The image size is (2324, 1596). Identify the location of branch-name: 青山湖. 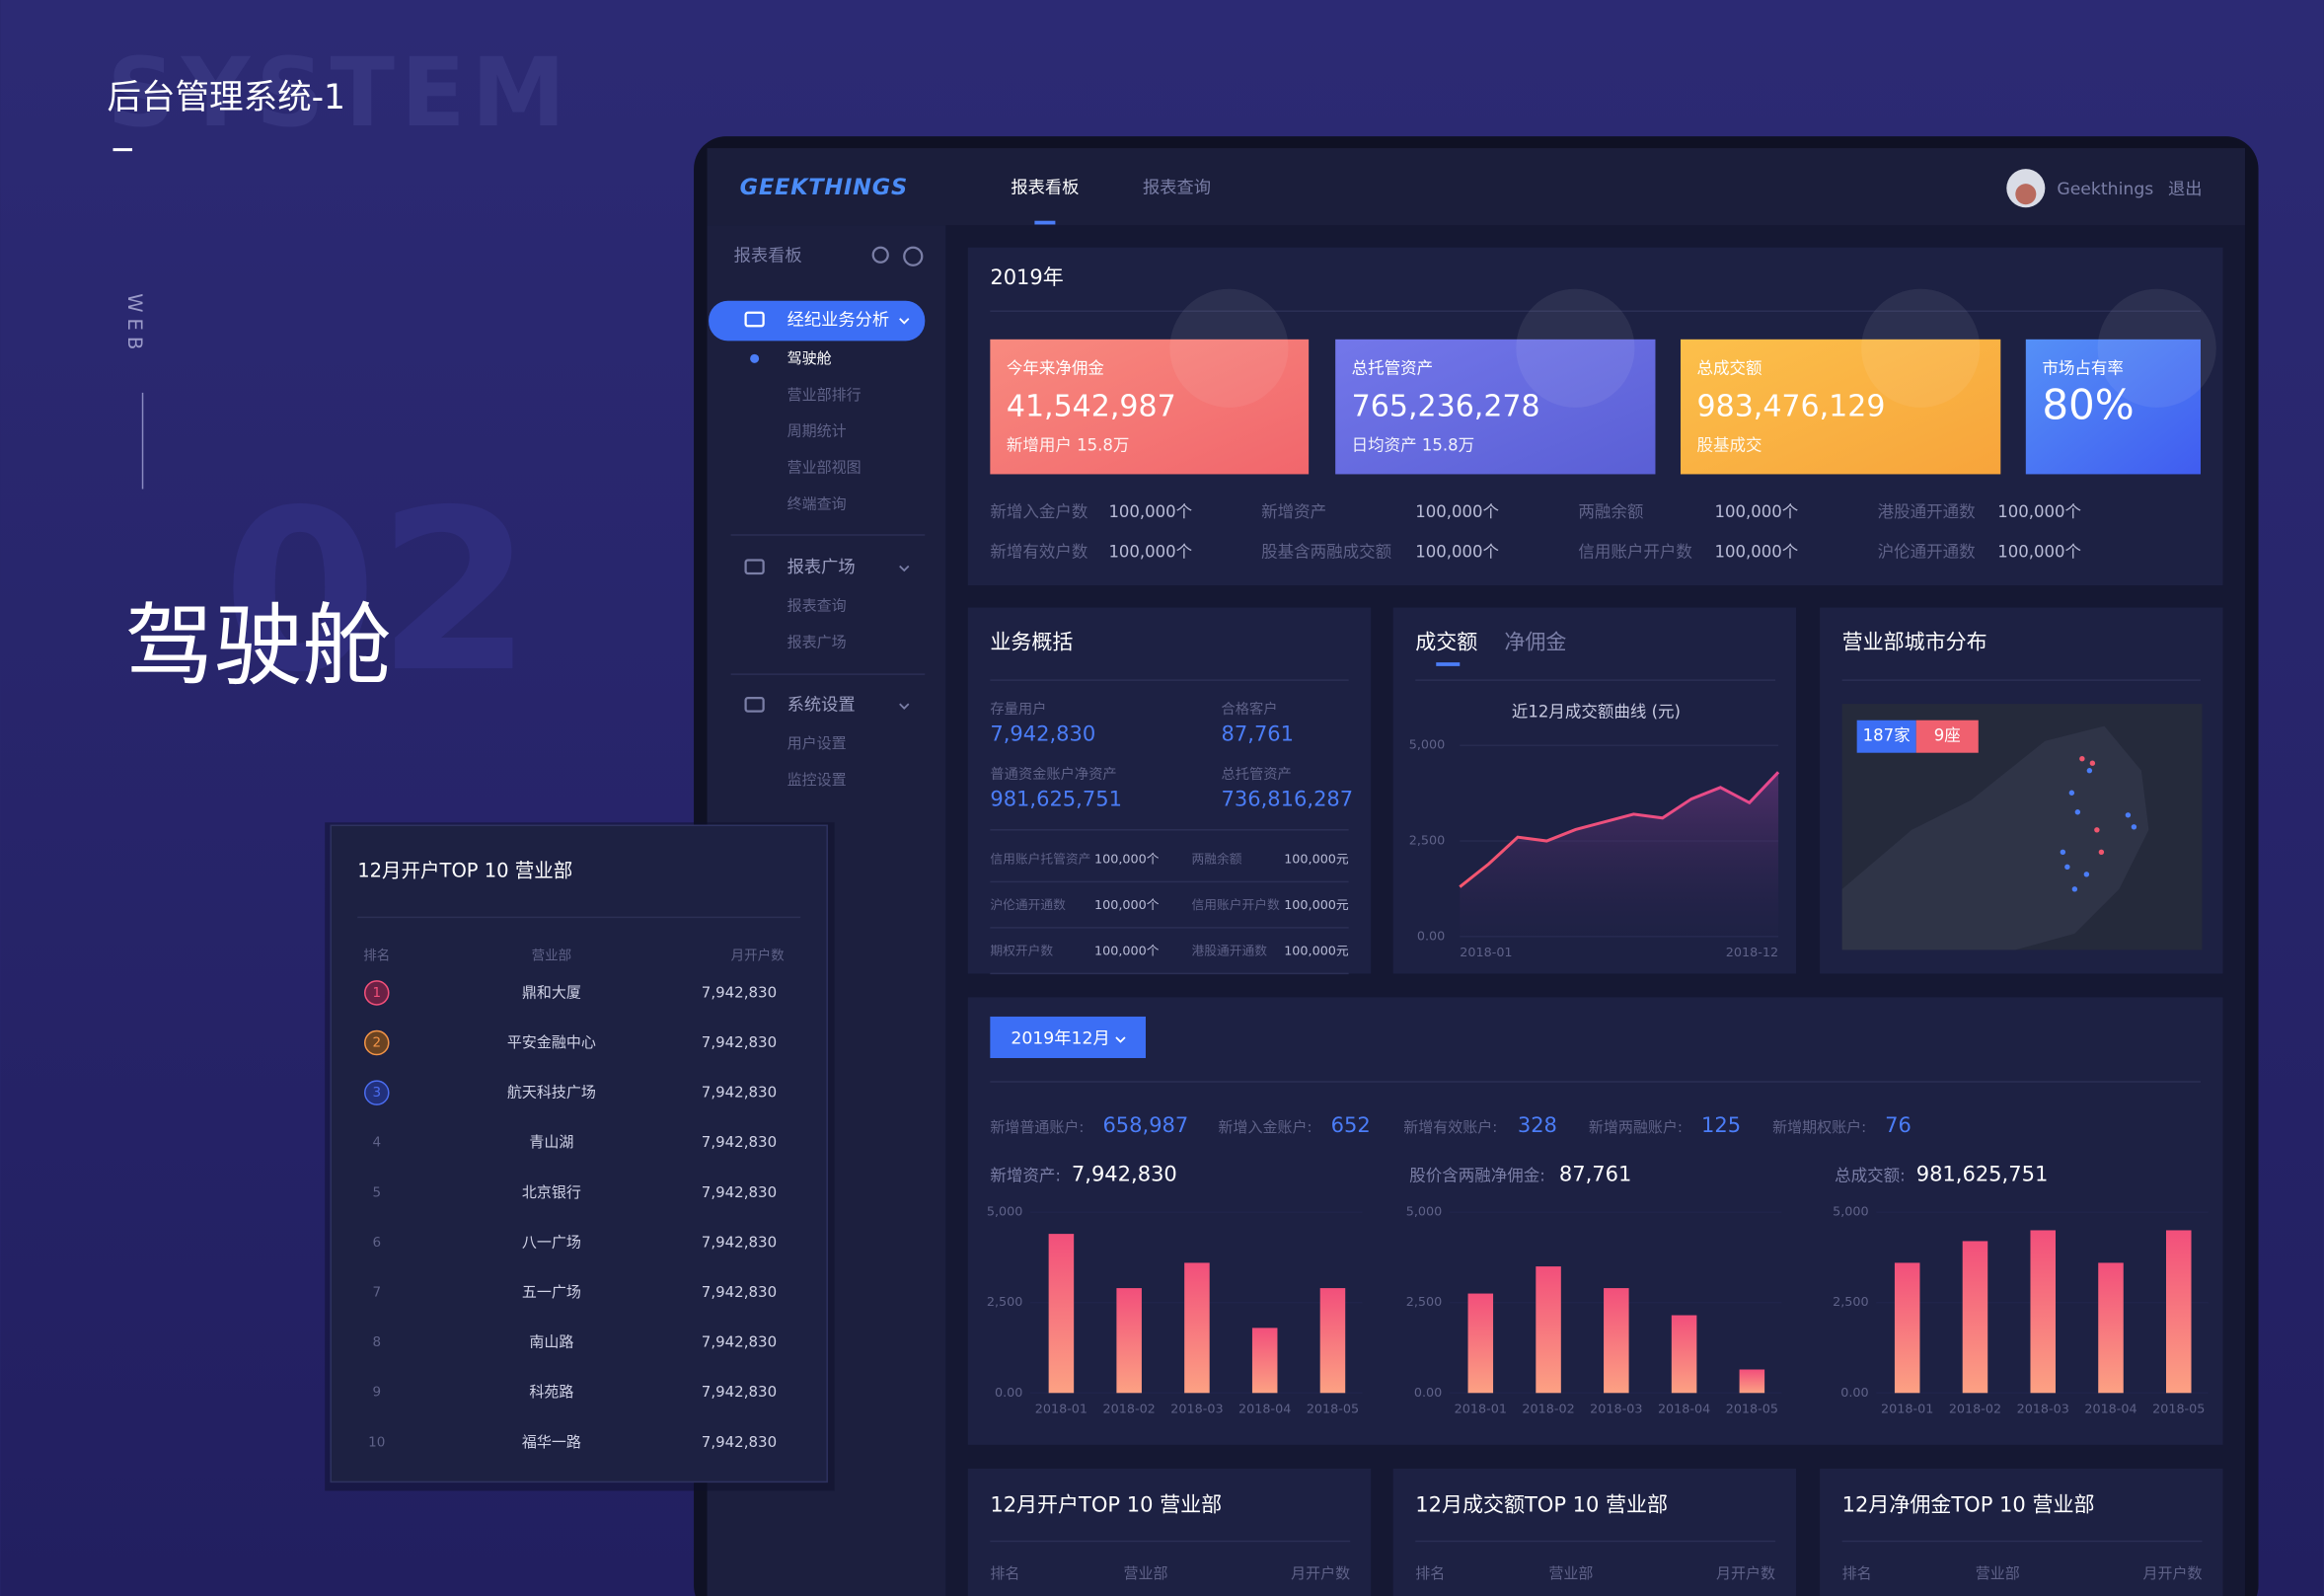
(551, 1142).